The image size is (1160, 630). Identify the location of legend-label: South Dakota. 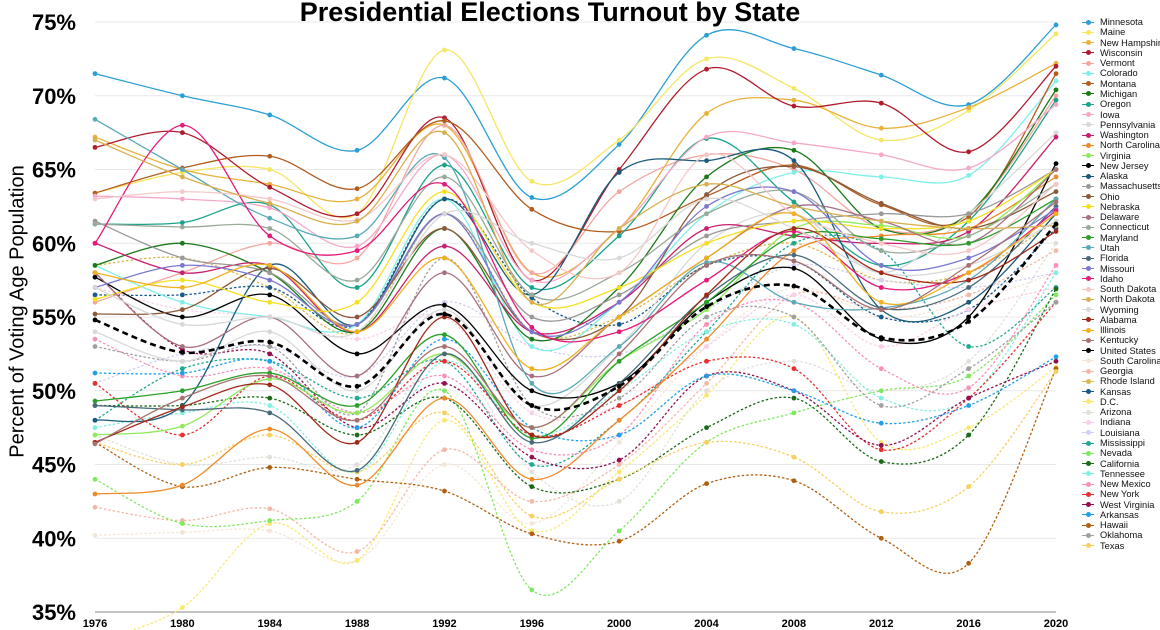
(1128, 289).